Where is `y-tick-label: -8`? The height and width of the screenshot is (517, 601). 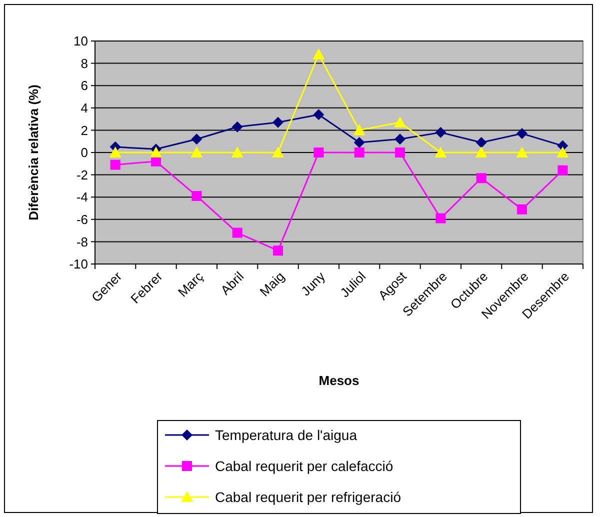 y-tick-label: -8 is located at coordinates (82, 242).